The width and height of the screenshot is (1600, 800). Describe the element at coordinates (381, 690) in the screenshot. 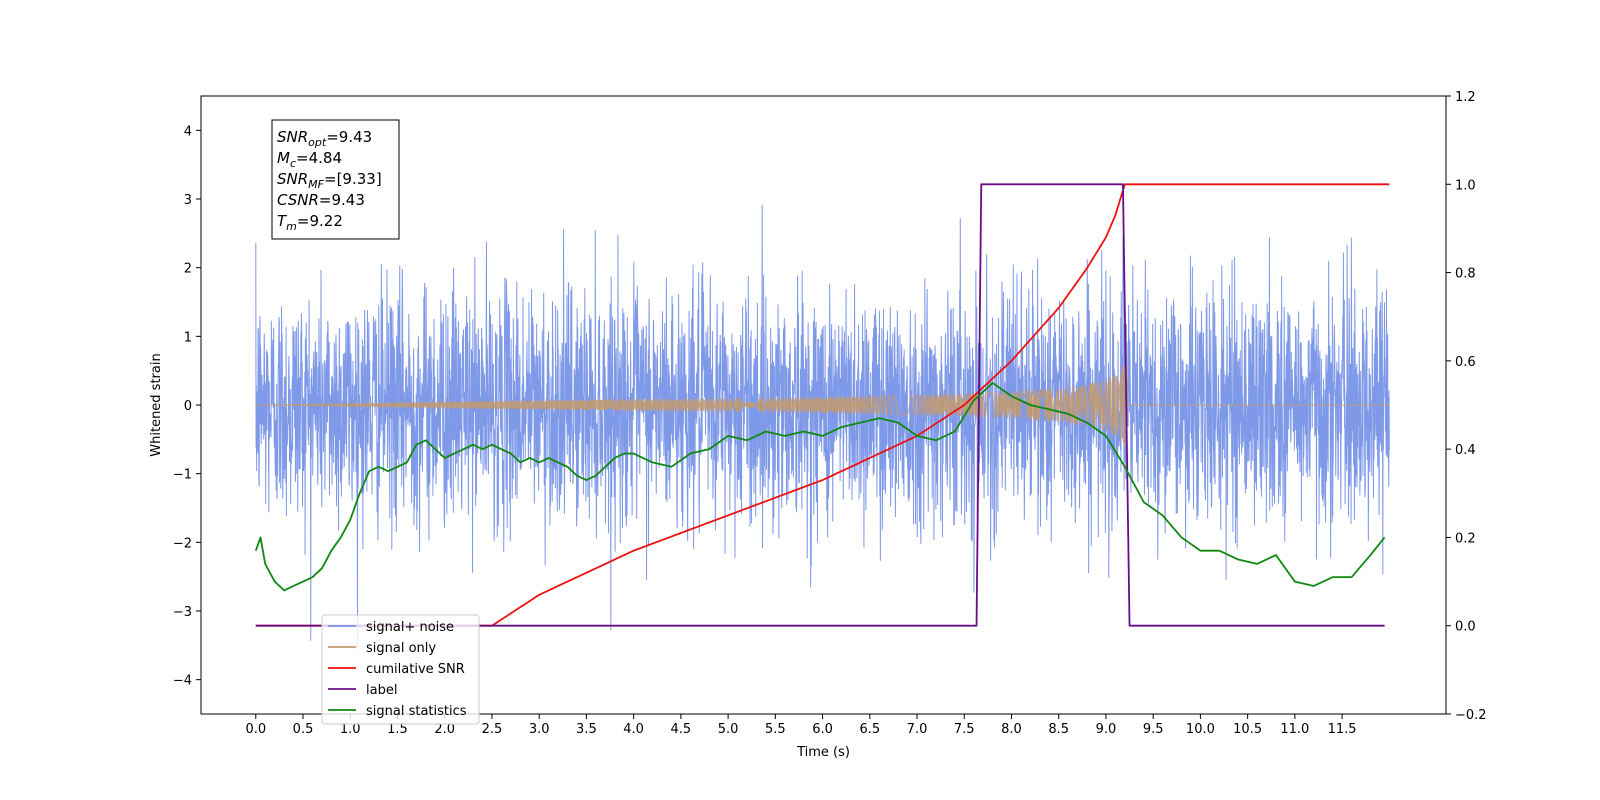

I see `legend-label: label` at that location.